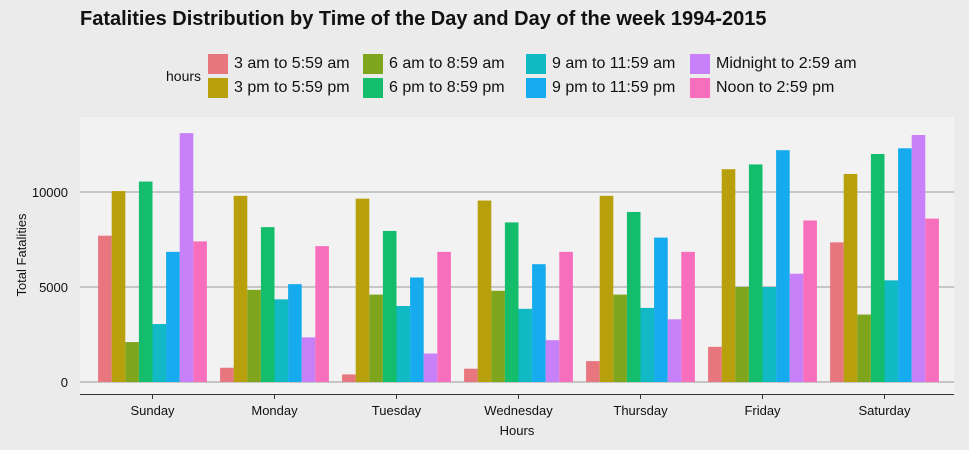 Image resolution: width=969 pixels, height=450 pixels. I want to click on legend-label: Midnight to 2:59 am, so click(786, 63).